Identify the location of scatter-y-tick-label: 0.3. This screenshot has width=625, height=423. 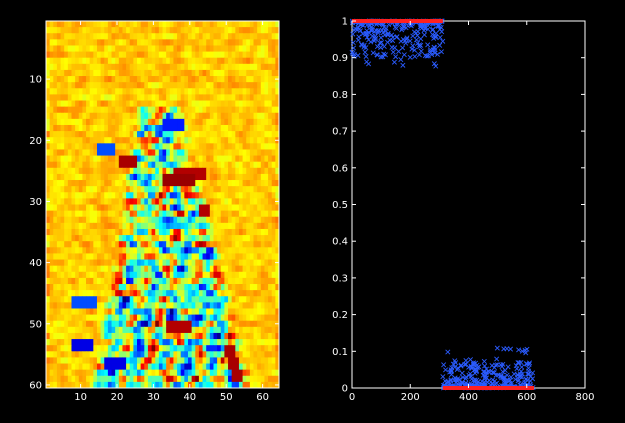
(340, 278).